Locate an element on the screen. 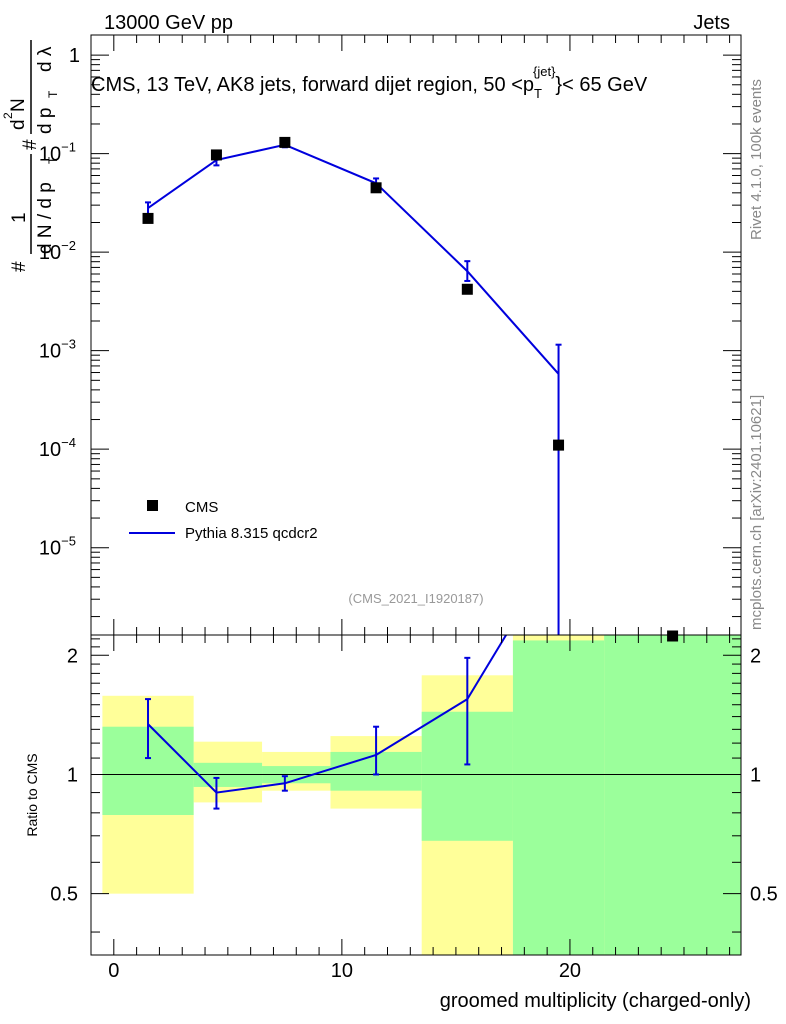  x-axis-label: groomed multiplicity (charged-only) is located at coordinates (595, 1001).